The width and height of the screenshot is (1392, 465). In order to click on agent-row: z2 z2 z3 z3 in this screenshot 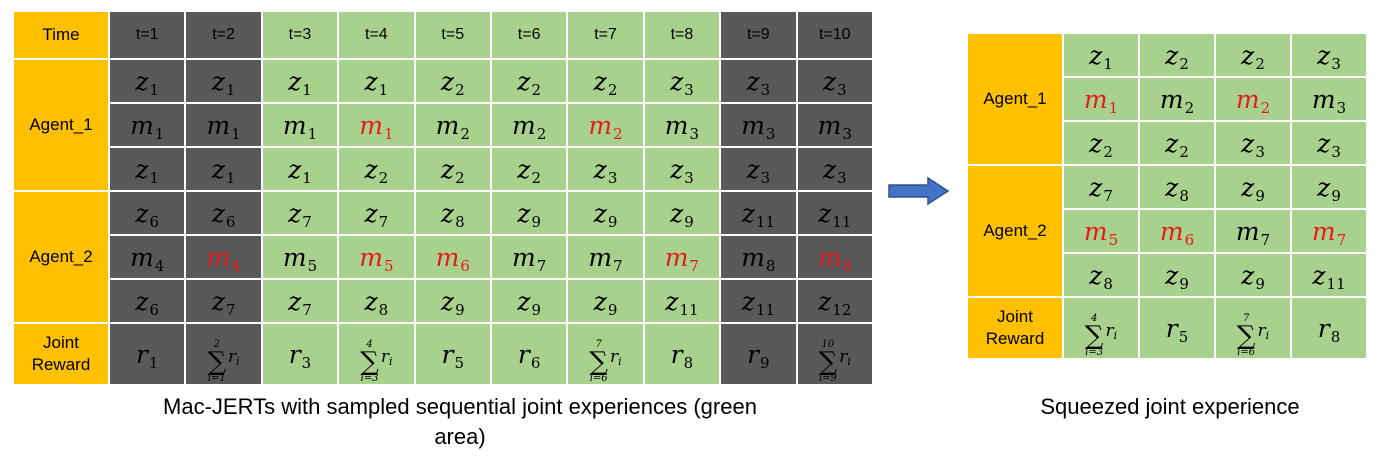, I will do `click(1167, 143)`.